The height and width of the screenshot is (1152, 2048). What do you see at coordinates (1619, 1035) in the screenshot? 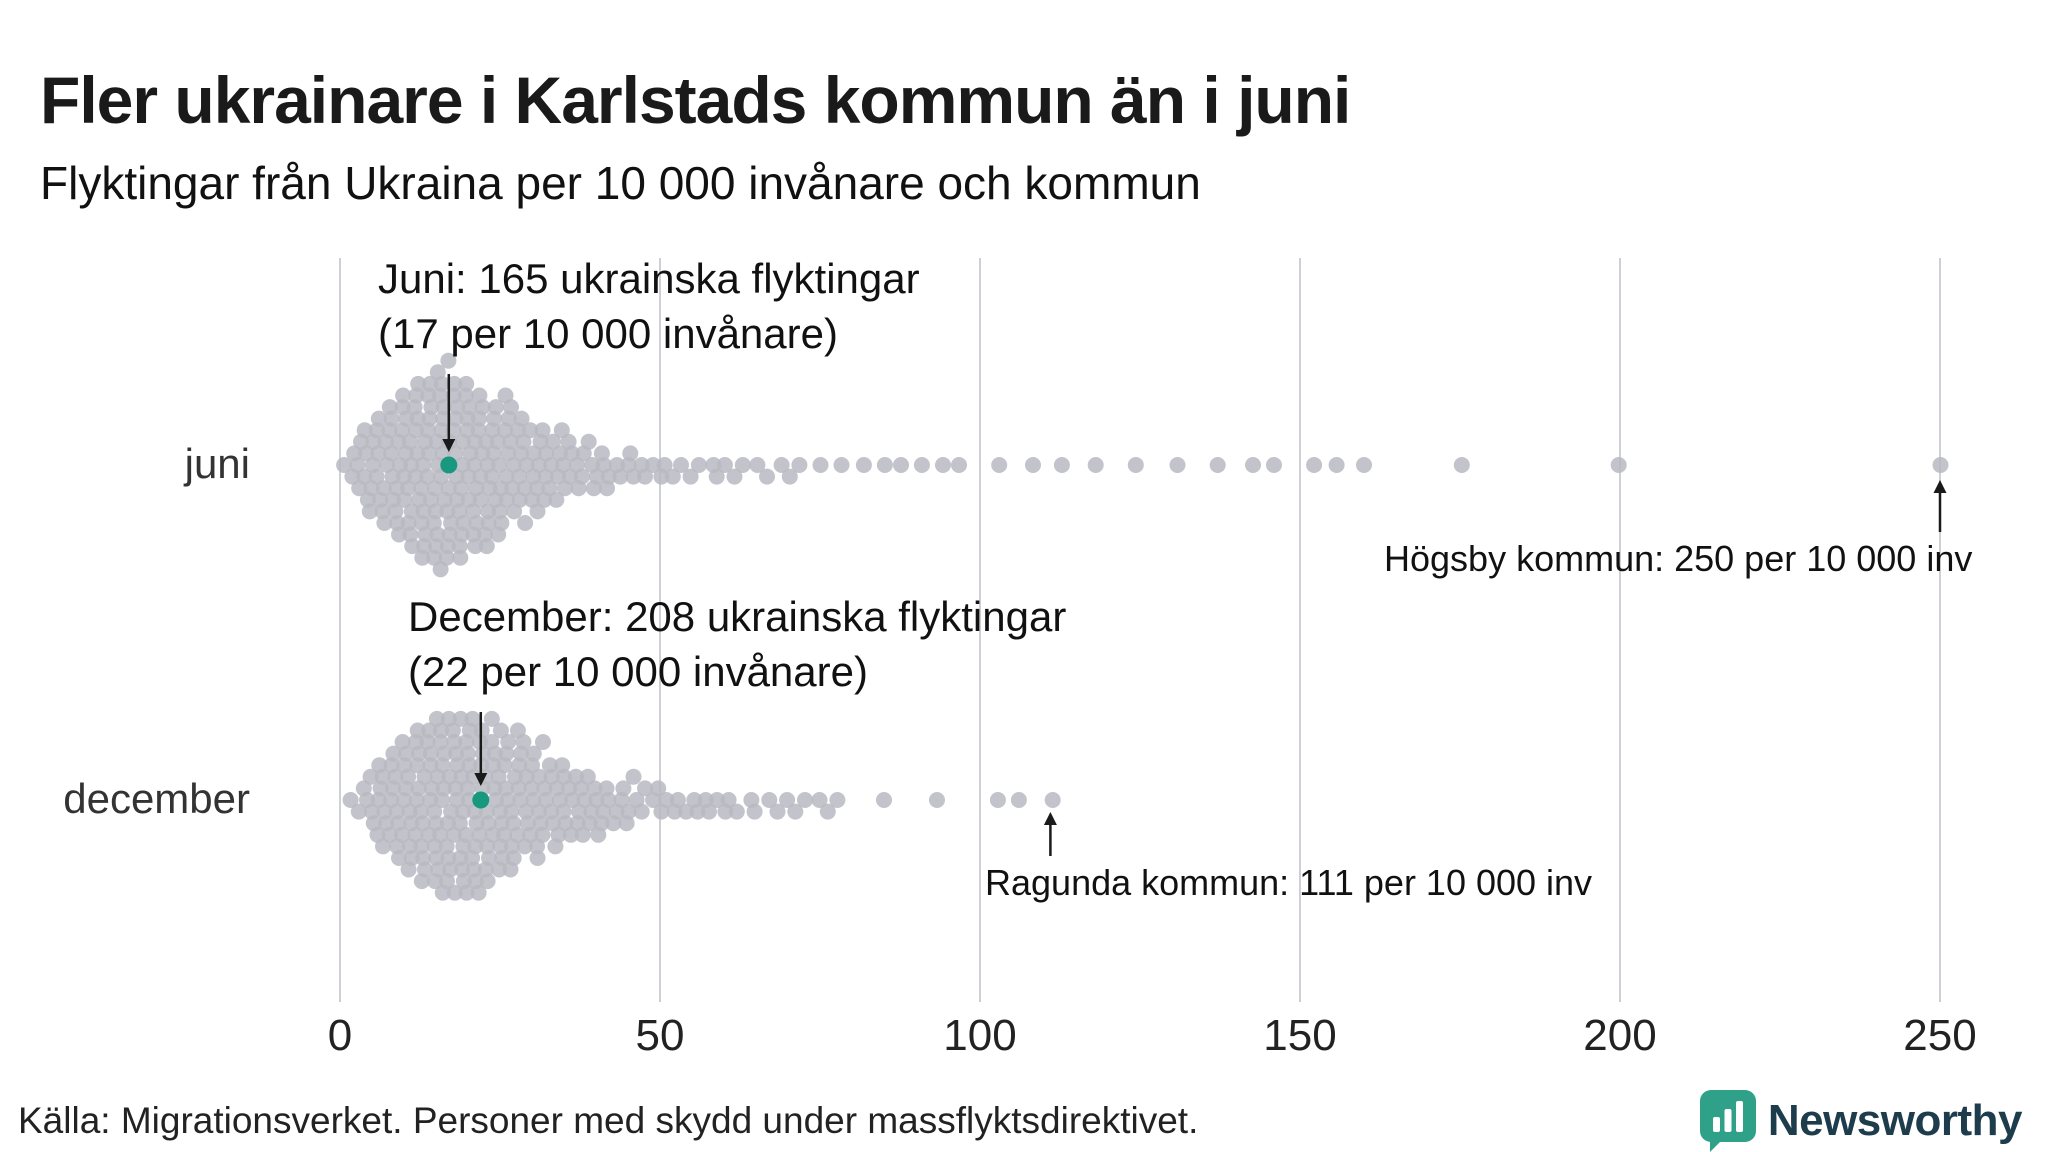
I see `x-tick-label: 200` at bounding box center [1619, 1035].